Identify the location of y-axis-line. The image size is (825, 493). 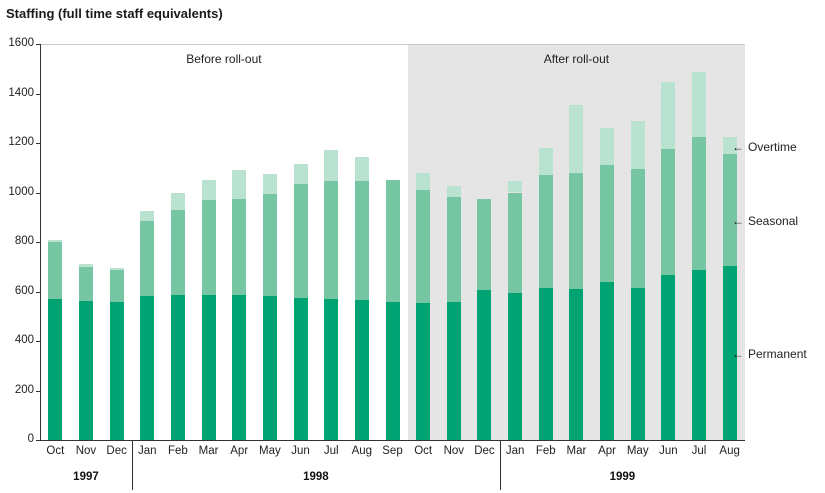
(40, 242).